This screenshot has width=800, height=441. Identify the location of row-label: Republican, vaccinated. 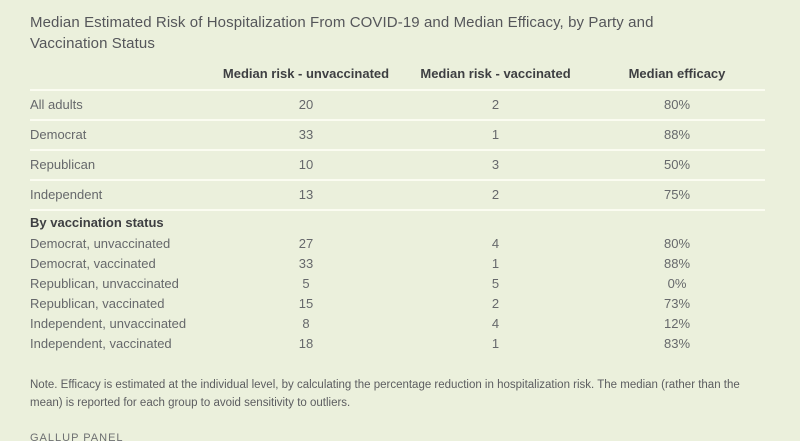
(97, 303).